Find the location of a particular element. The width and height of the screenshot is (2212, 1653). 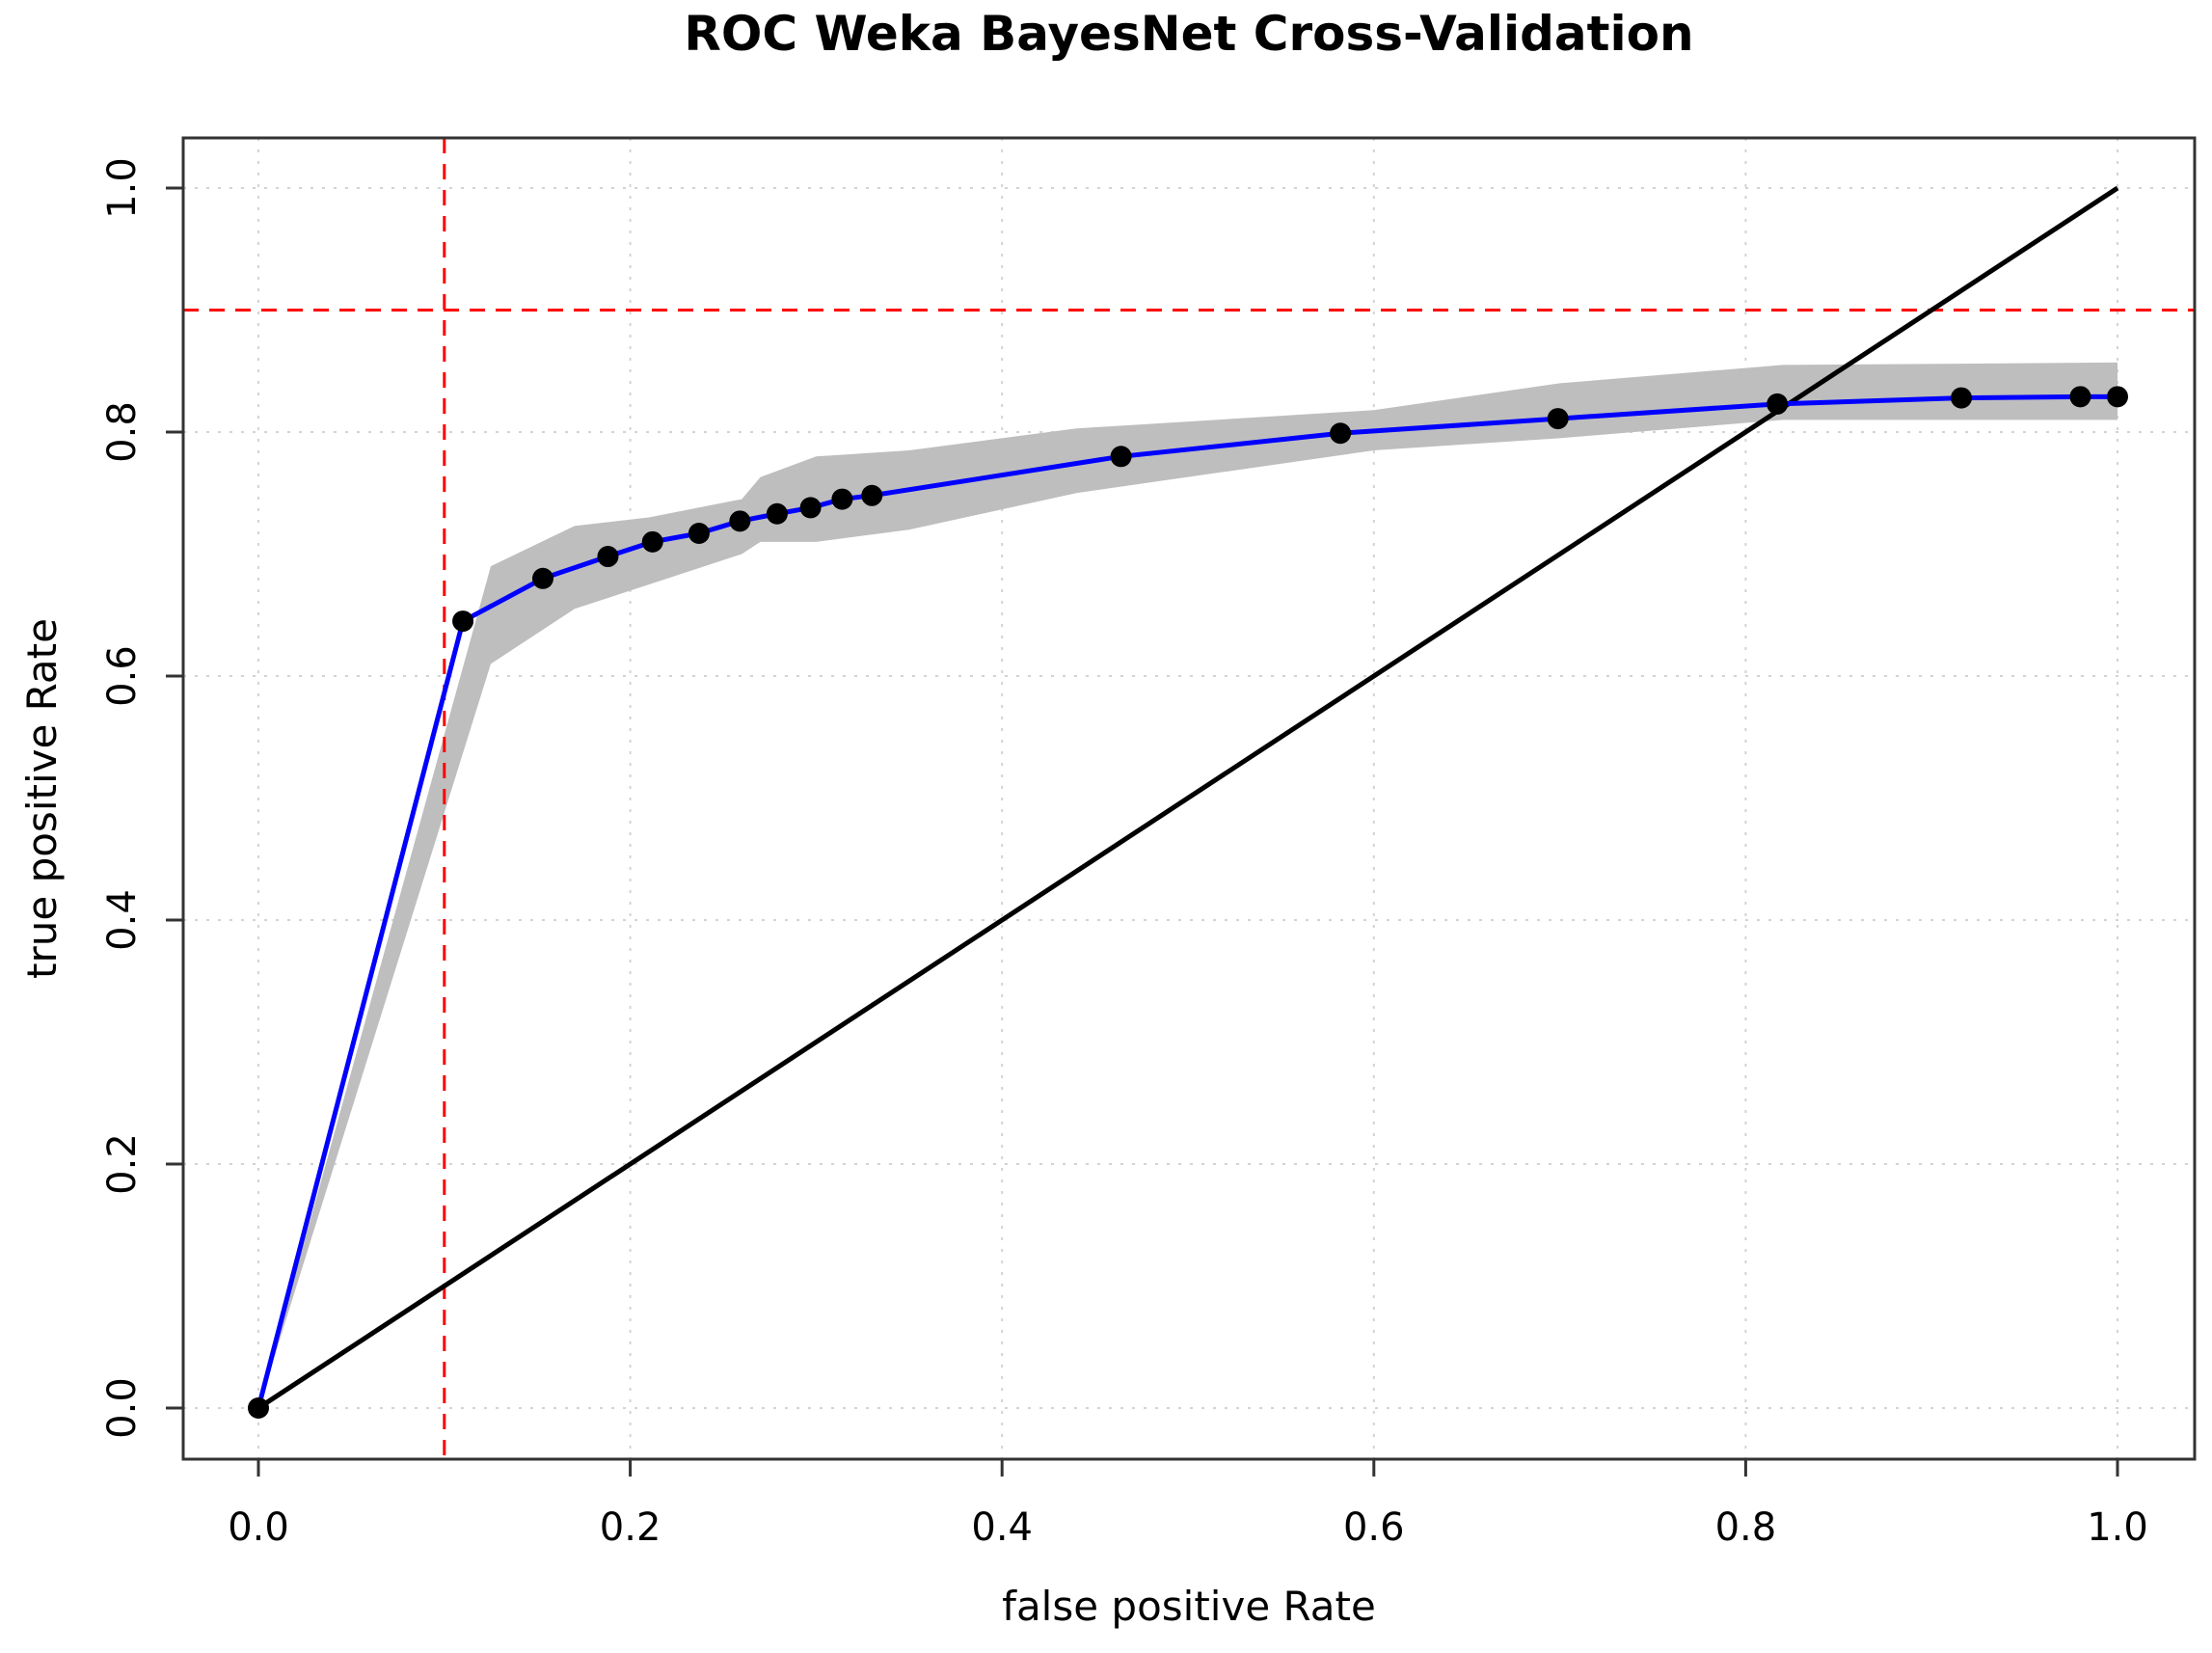

x-tick-label: 0.2 is located at coordinates (630, 1527).